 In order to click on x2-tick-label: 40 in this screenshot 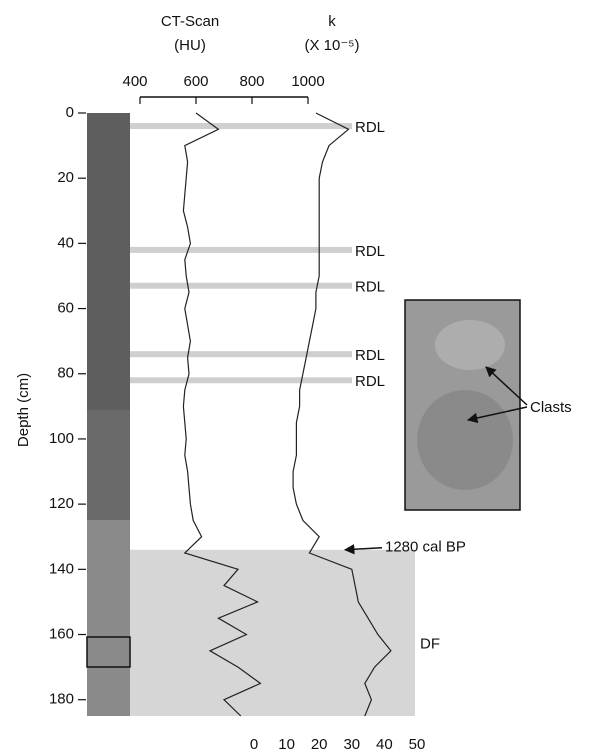, I will do `click(384, 744)`.